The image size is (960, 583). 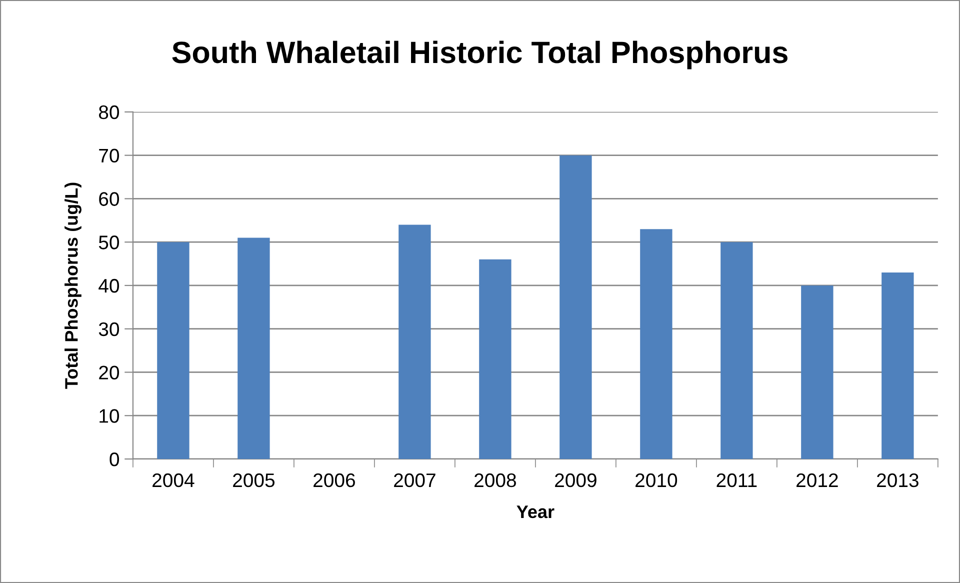 I want to click on y-tick-label: 50, so click(x=109, y=243).